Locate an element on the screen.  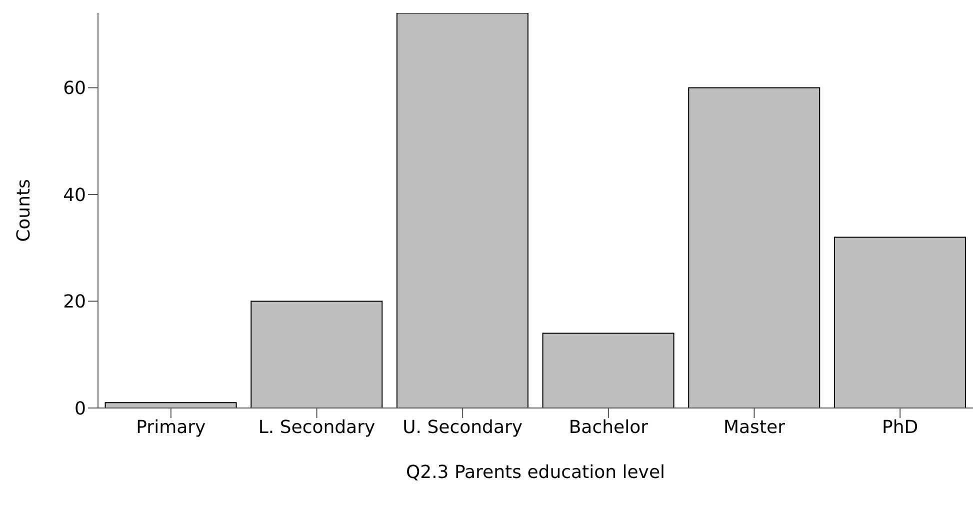
y-tick-label: 20 is located at coordinates (74, 302).